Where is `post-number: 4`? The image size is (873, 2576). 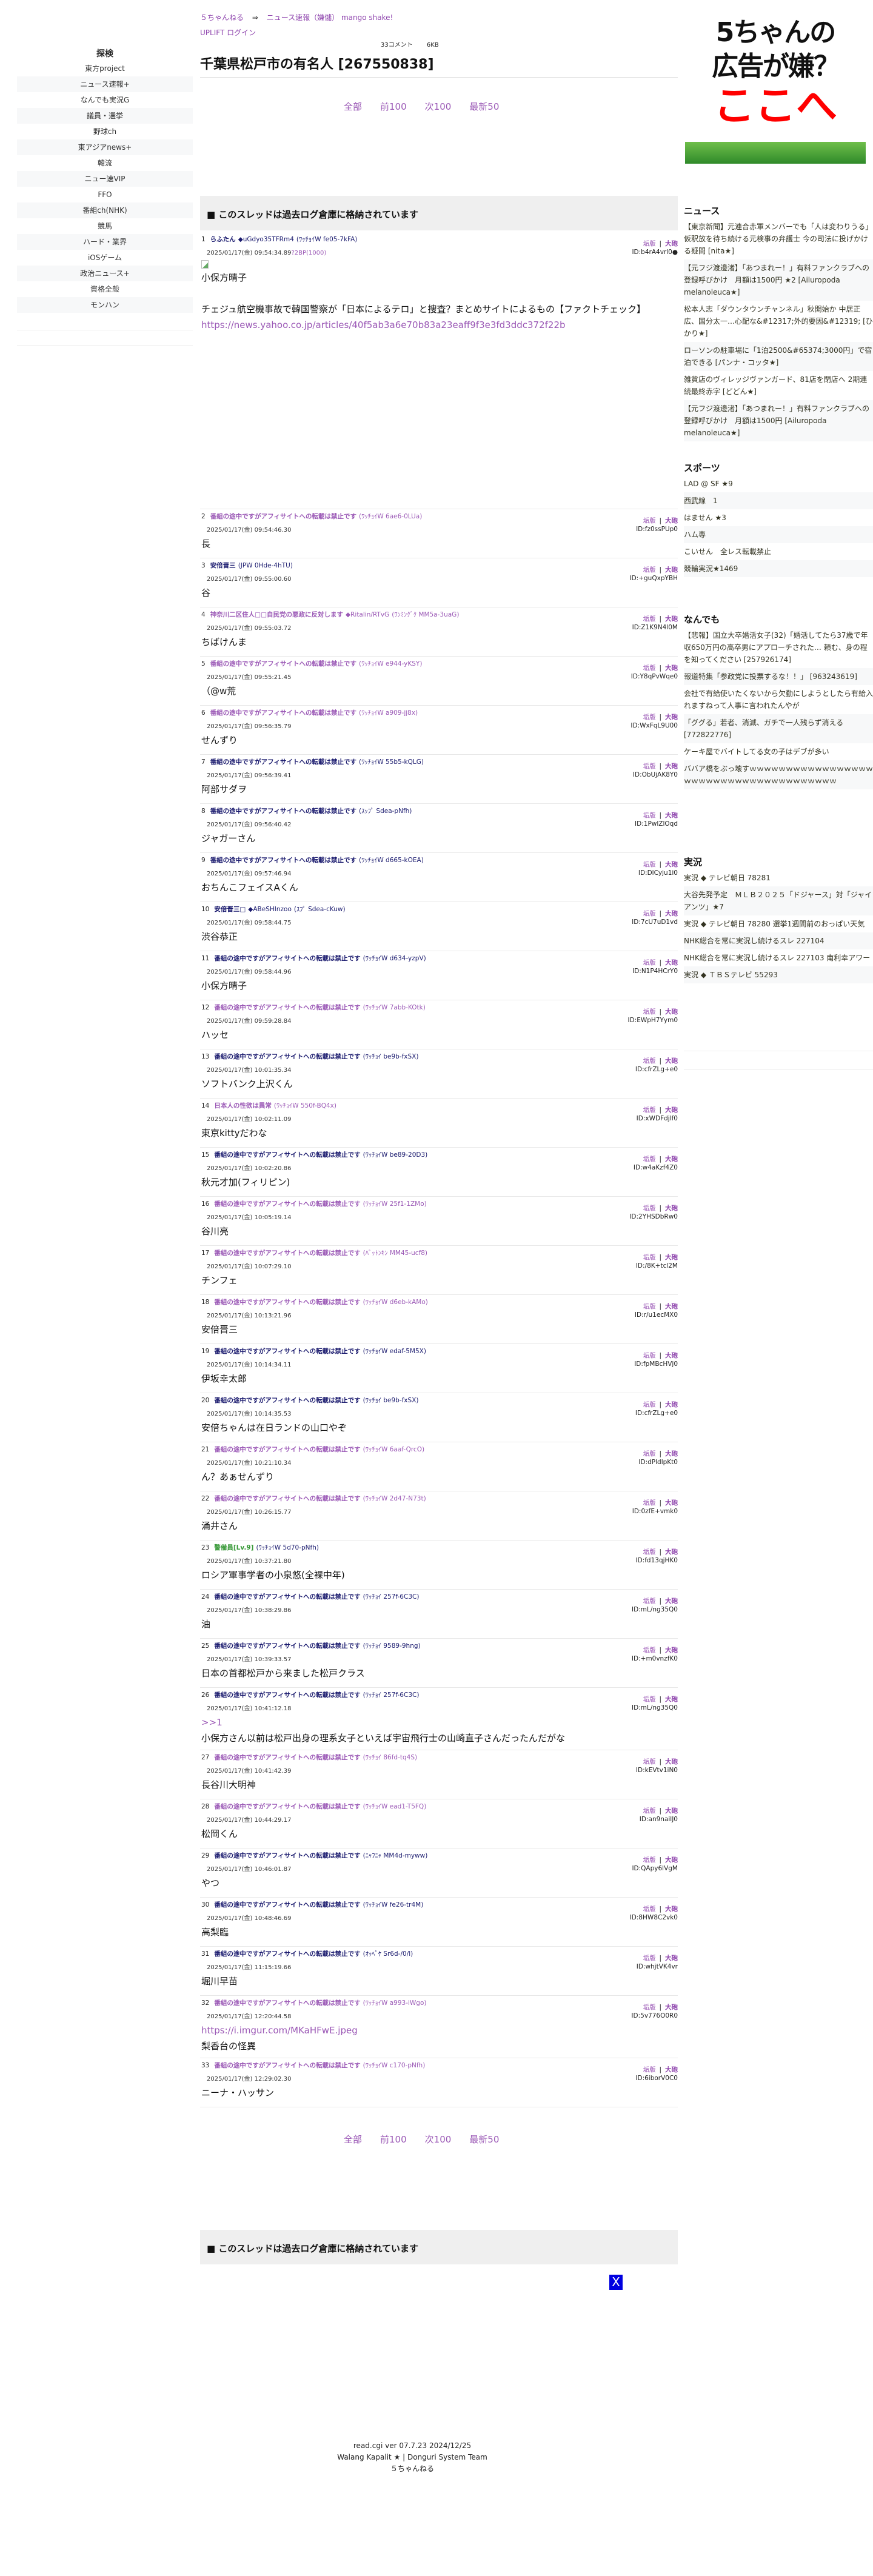
post-number: 4 is located at coordinates (203, 614).